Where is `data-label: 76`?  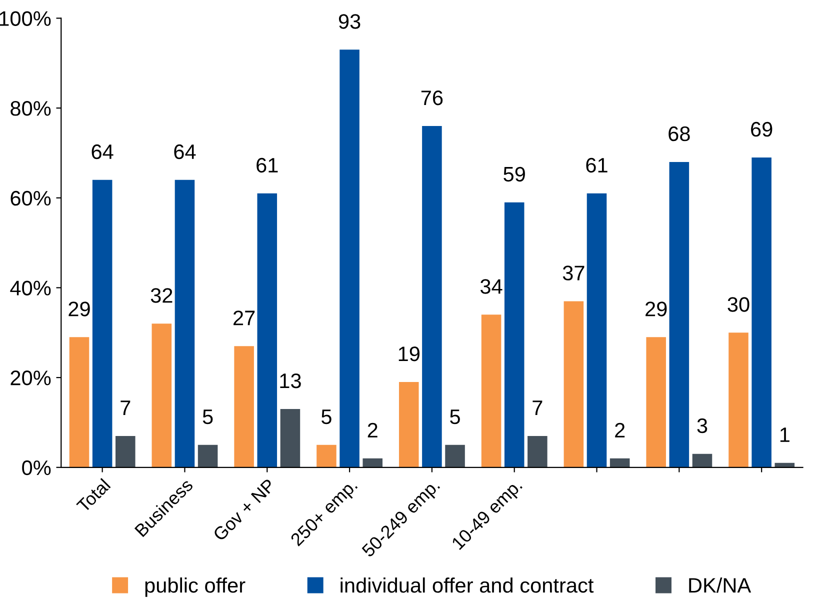 data-label: 76 is located at coordinates (432, 98).